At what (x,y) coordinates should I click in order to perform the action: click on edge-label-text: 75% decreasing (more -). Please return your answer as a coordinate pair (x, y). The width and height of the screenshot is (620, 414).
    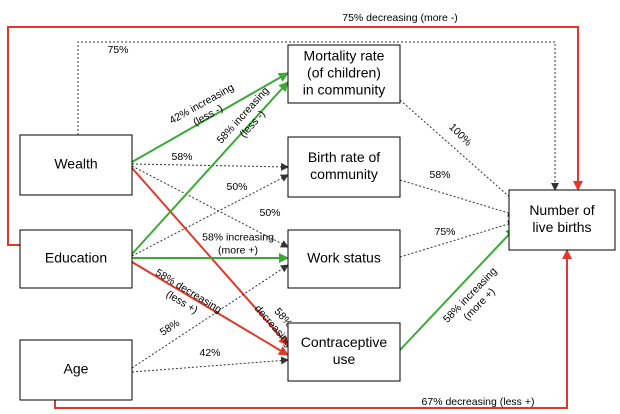
    Looking at the image, I should click on (400, 18).